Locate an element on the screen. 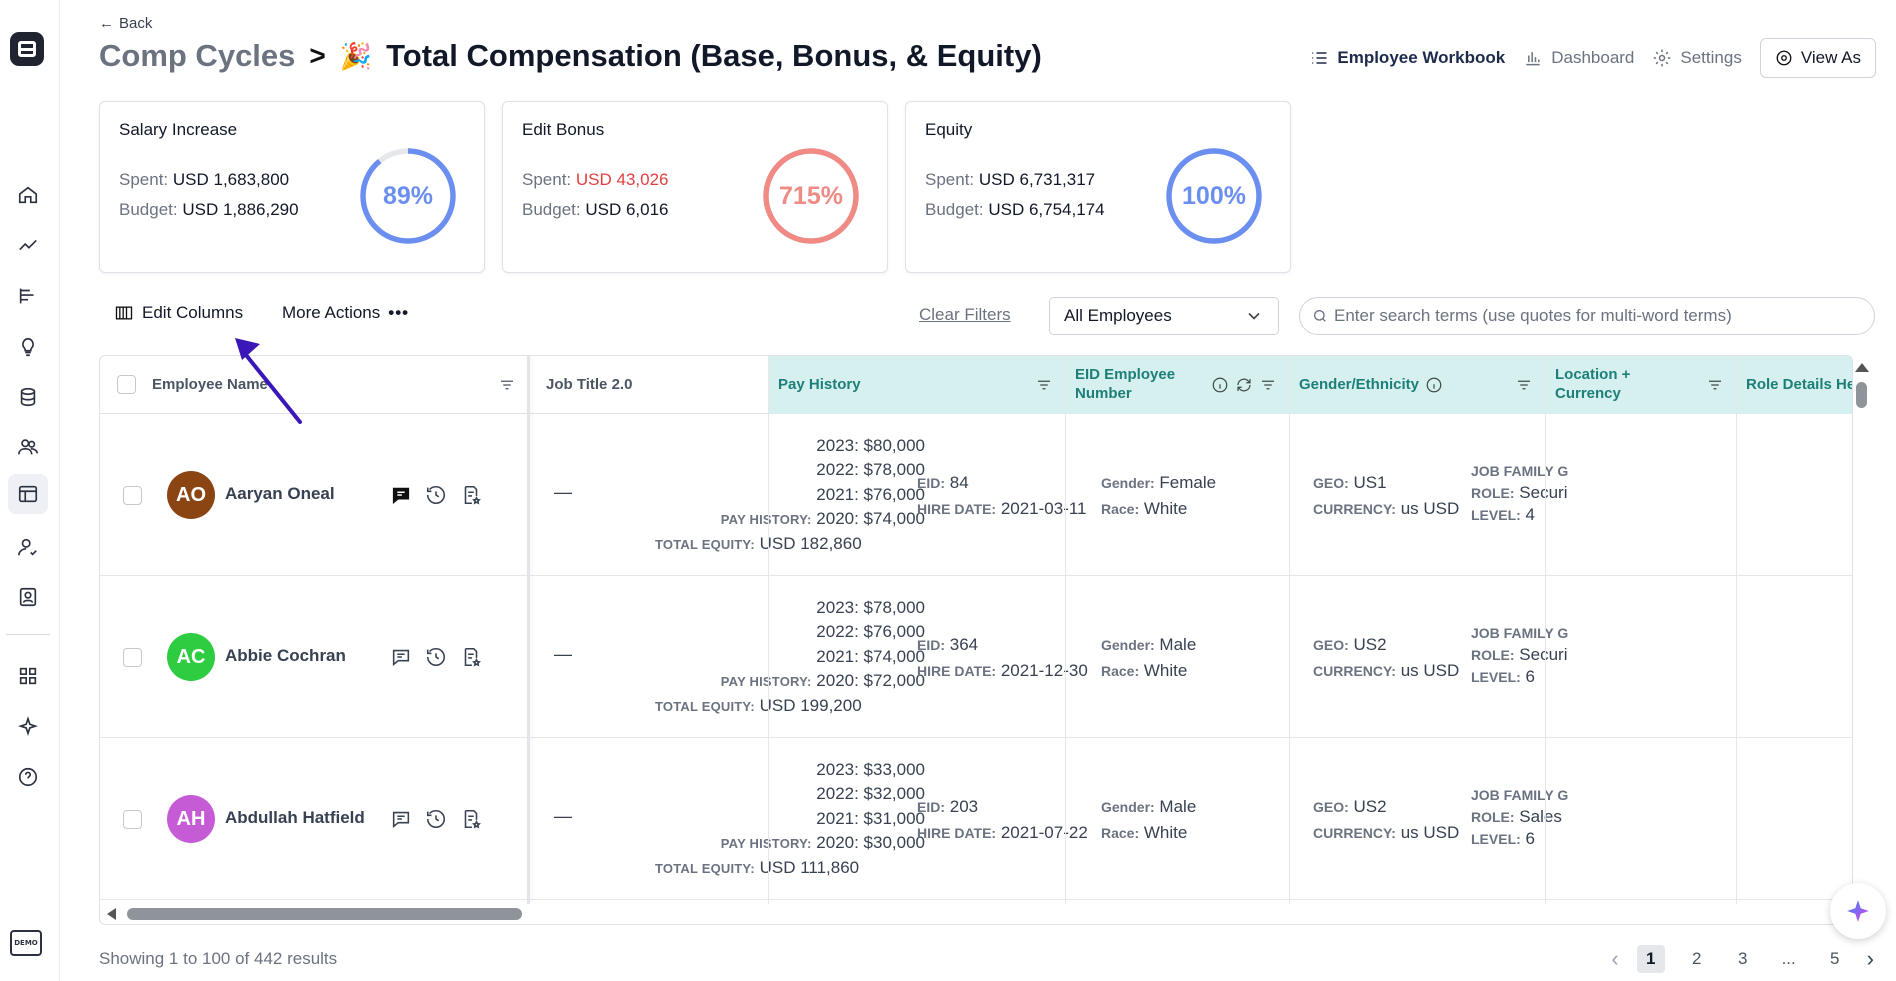  clear-filters-link: Clear Filters is located at coordinates (965, 314).